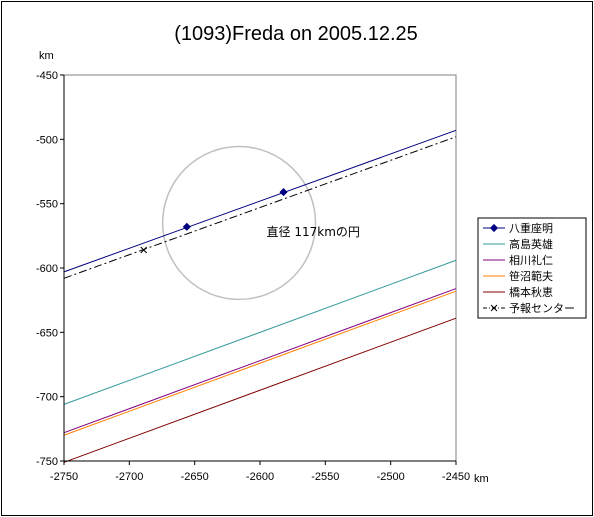 The height and width of the screenshot is (517, 594). Describe the element at coordinates (47, 140) in the screenshot. I see `y-tick-label: -500` at that location.